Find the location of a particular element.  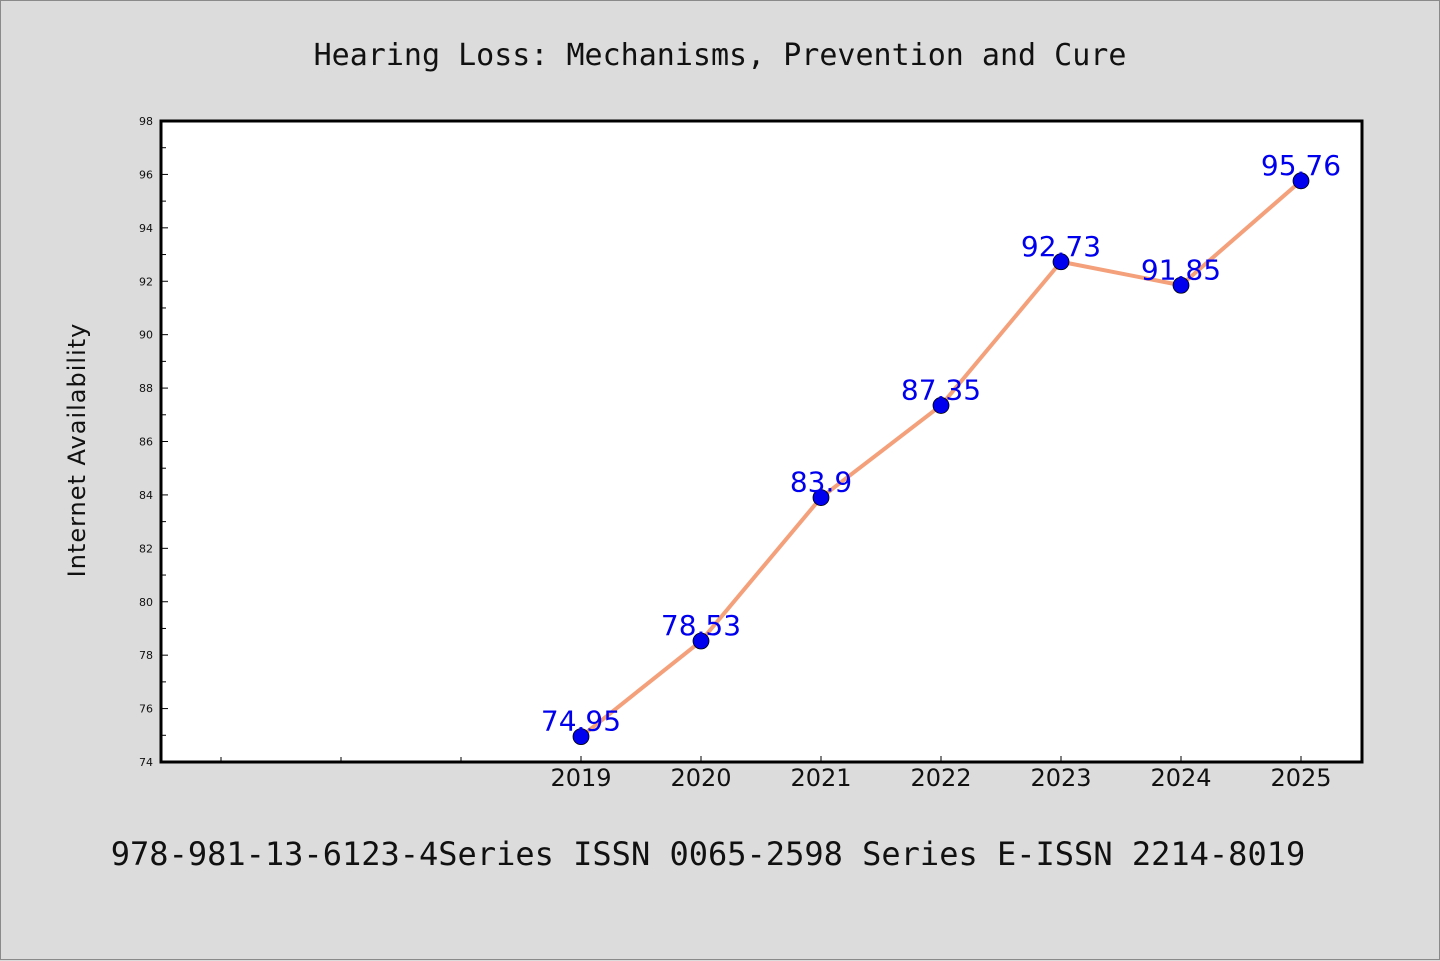

x-tick-label: 2020 is located at coordinates (700, 778).